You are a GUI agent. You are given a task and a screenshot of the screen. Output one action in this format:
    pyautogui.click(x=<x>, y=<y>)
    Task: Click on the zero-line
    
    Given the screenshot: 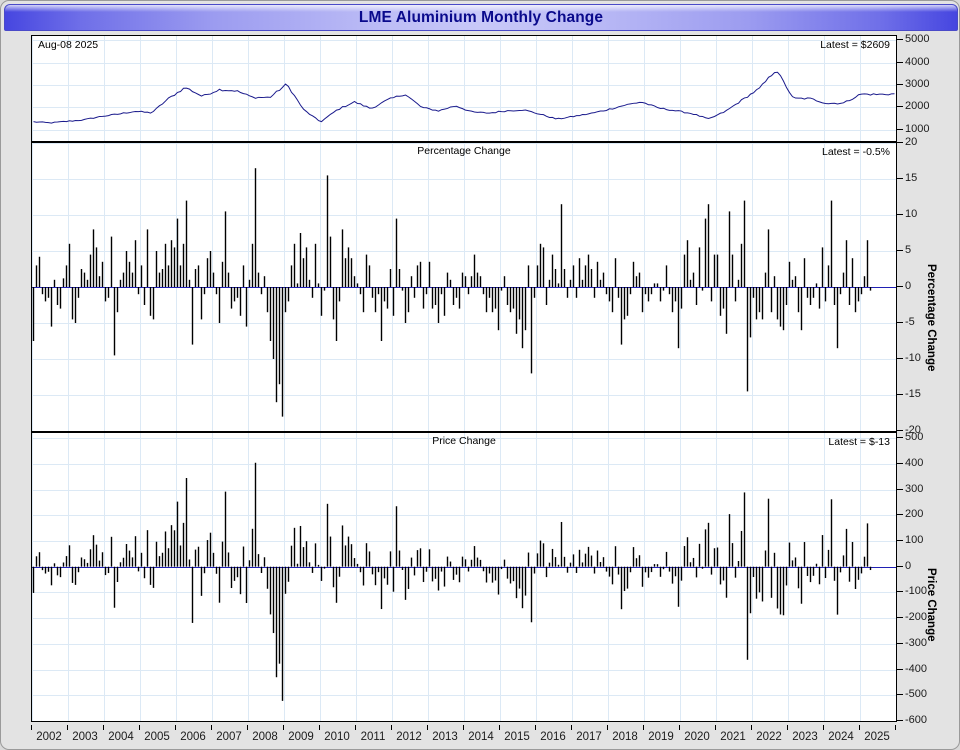 What is the action you would take?
    pyautogui.click(x=464, y=567)
    